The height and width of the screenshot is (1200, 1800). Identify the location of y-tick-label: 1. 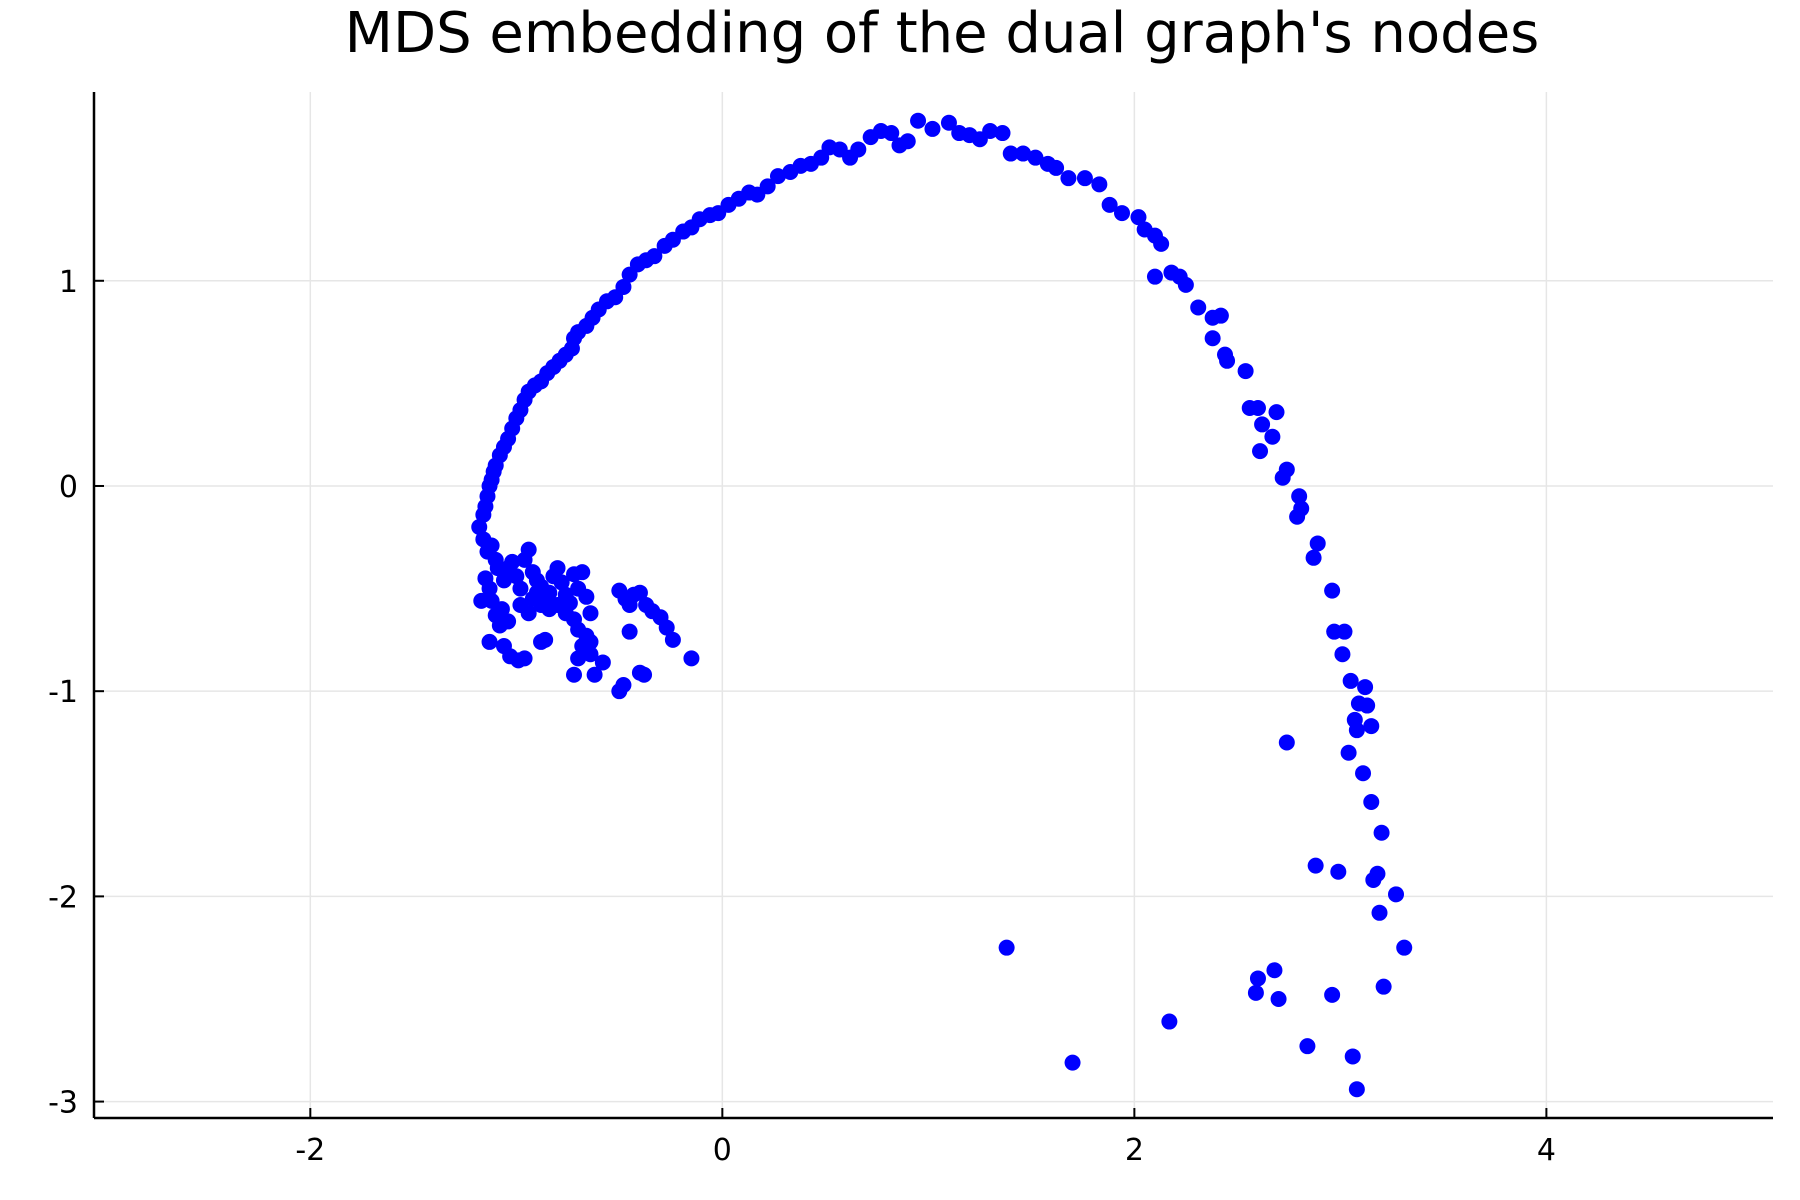
(68, 282).